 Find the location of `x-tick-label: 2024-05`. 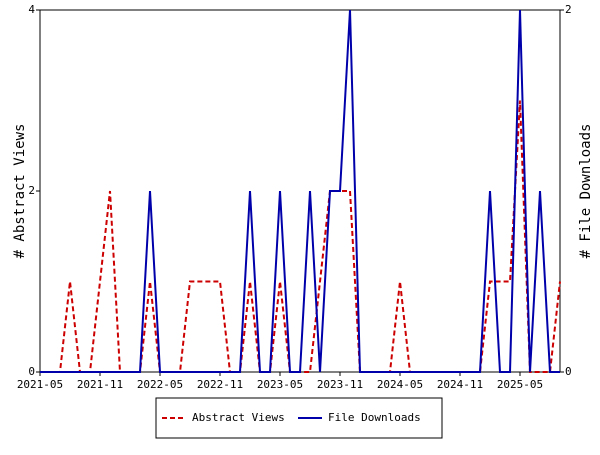

x-tick-label: 2024-05 is located at coordinates (400, 384).